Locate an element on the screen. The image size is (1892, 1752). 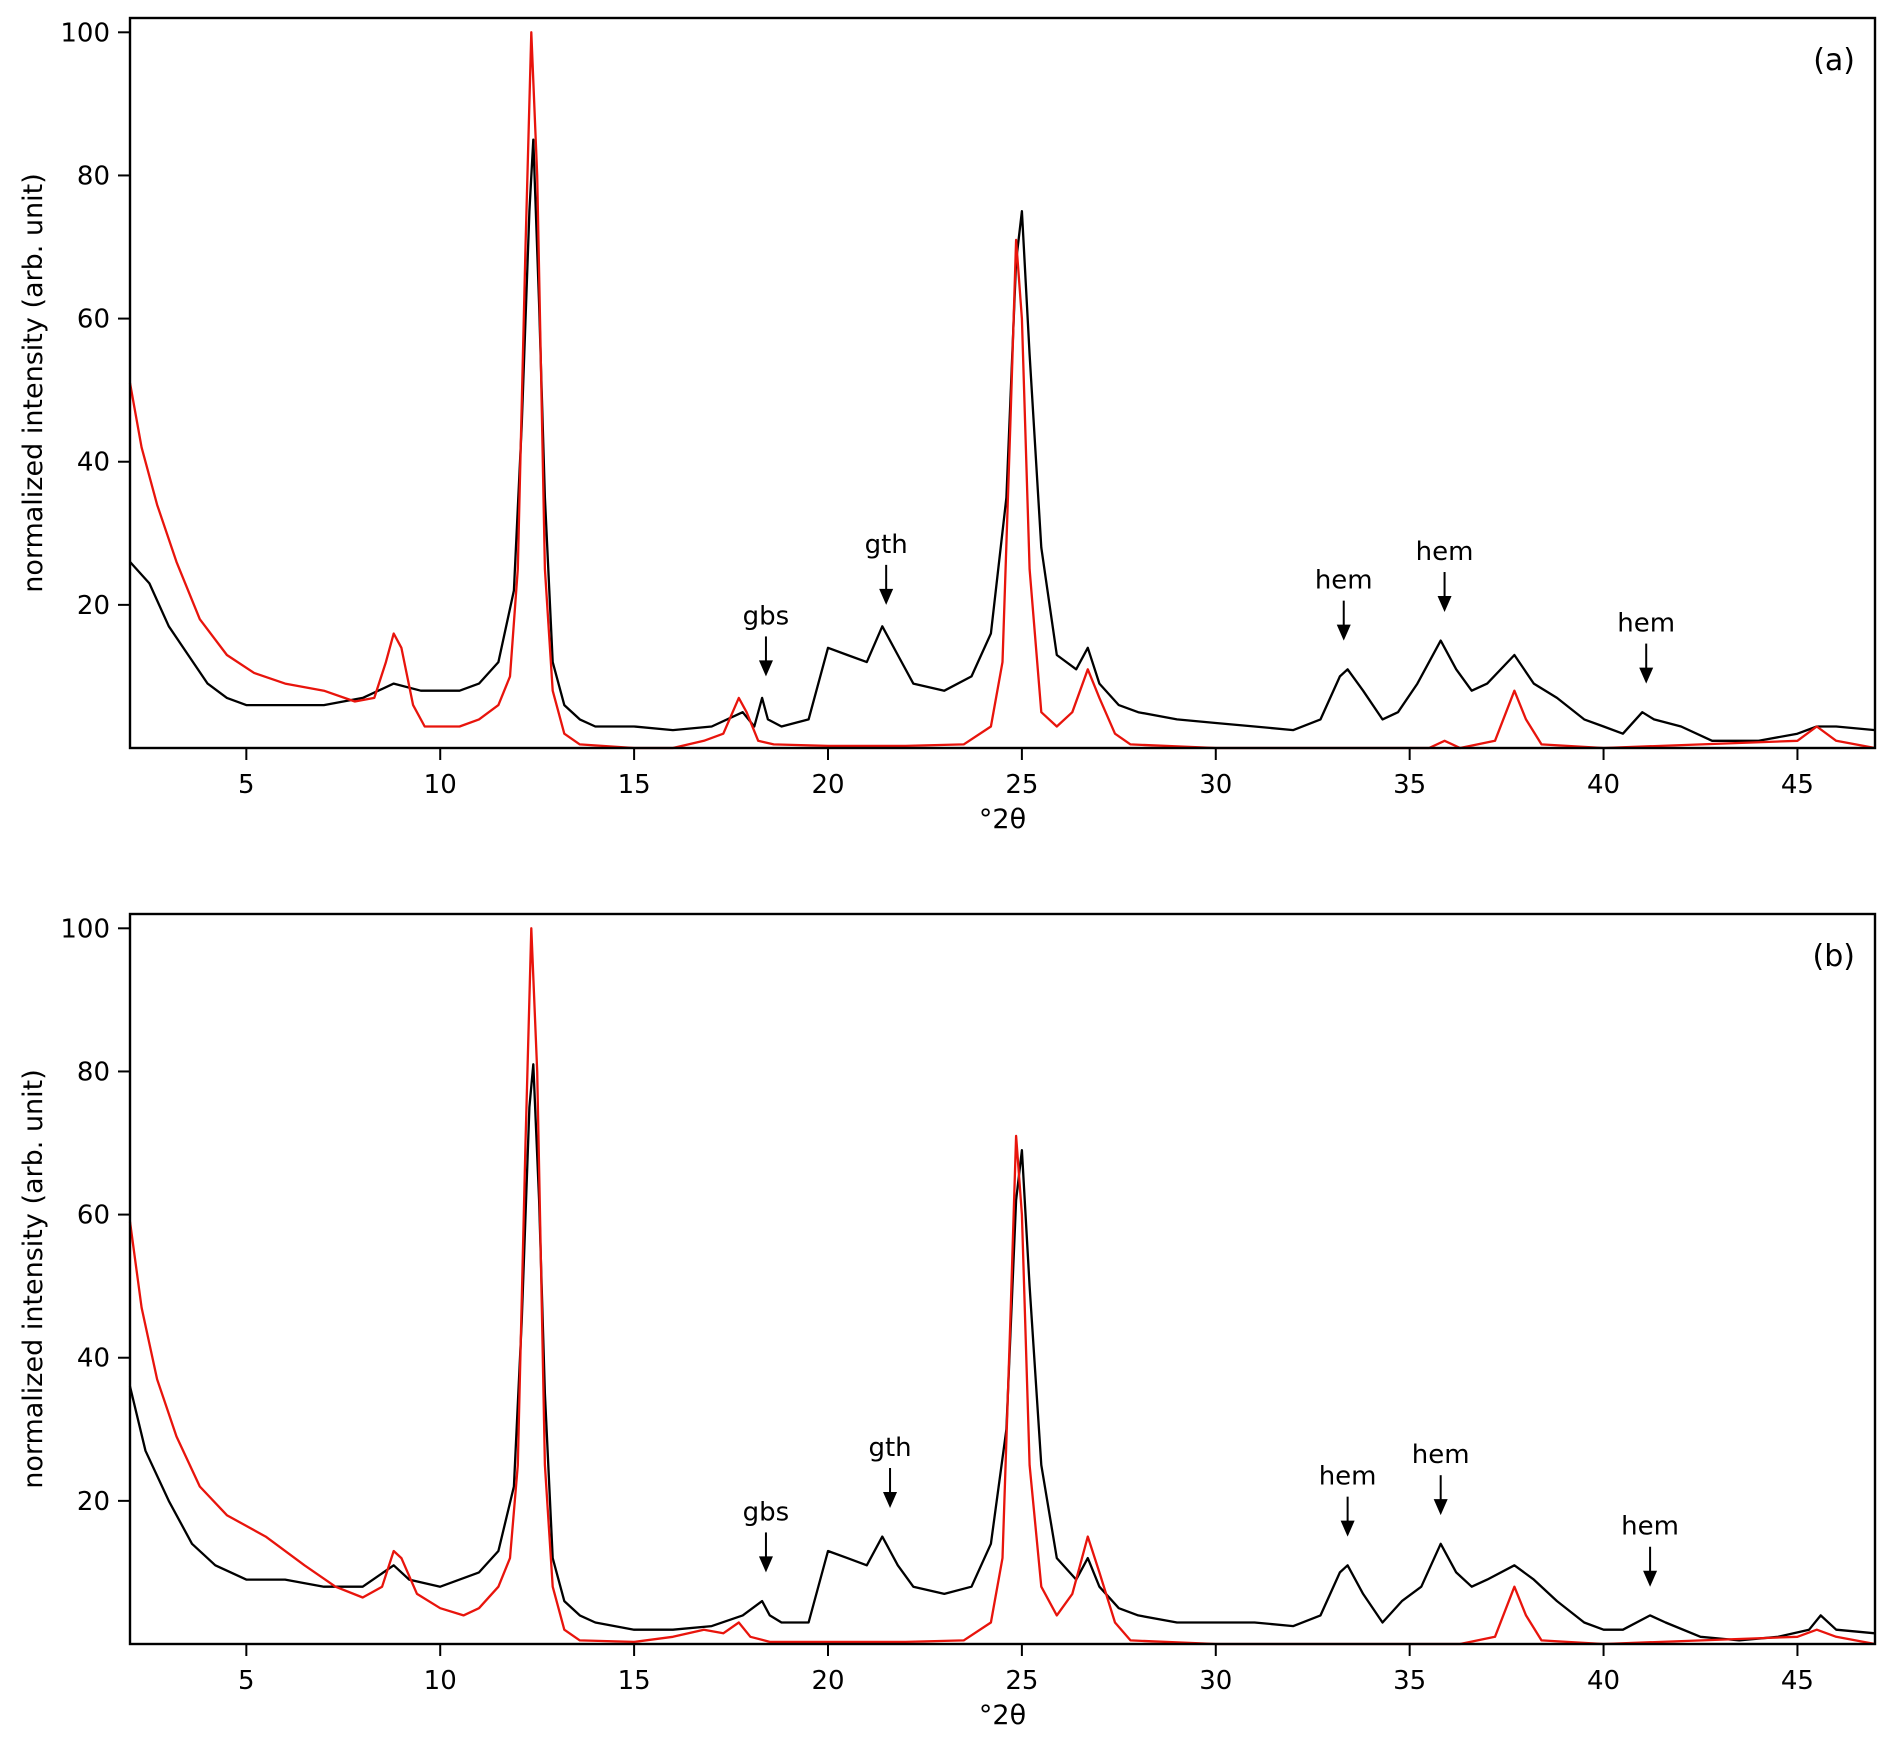
panel-a-x-tick-label: 40 is located at coordinates (1603, 785).